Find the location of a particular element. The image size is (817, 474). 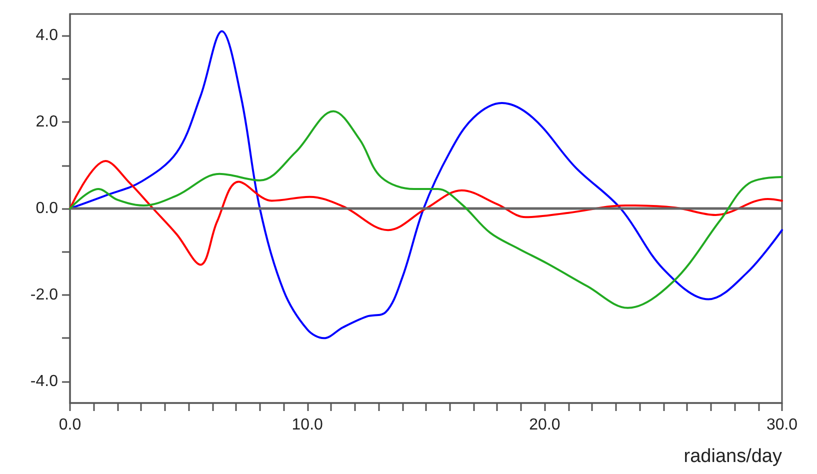

y-tick-label: 0.0 is located at coordinates (47, 208).